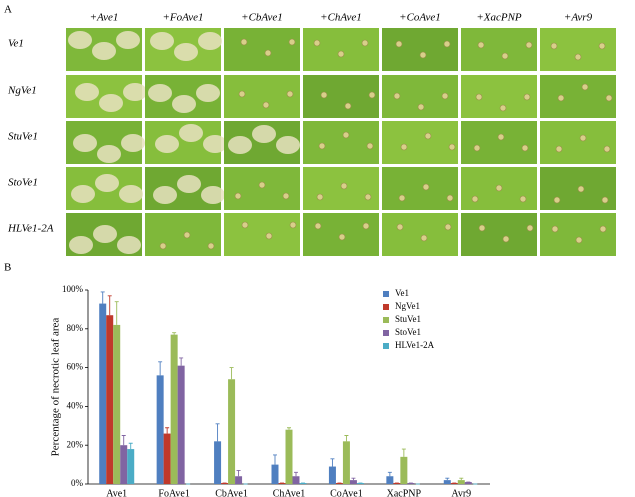  What do you see at coordinates (23, 183) in the screenshot?
I see `row-label: StoVe1` at bounding box center [23, 183].